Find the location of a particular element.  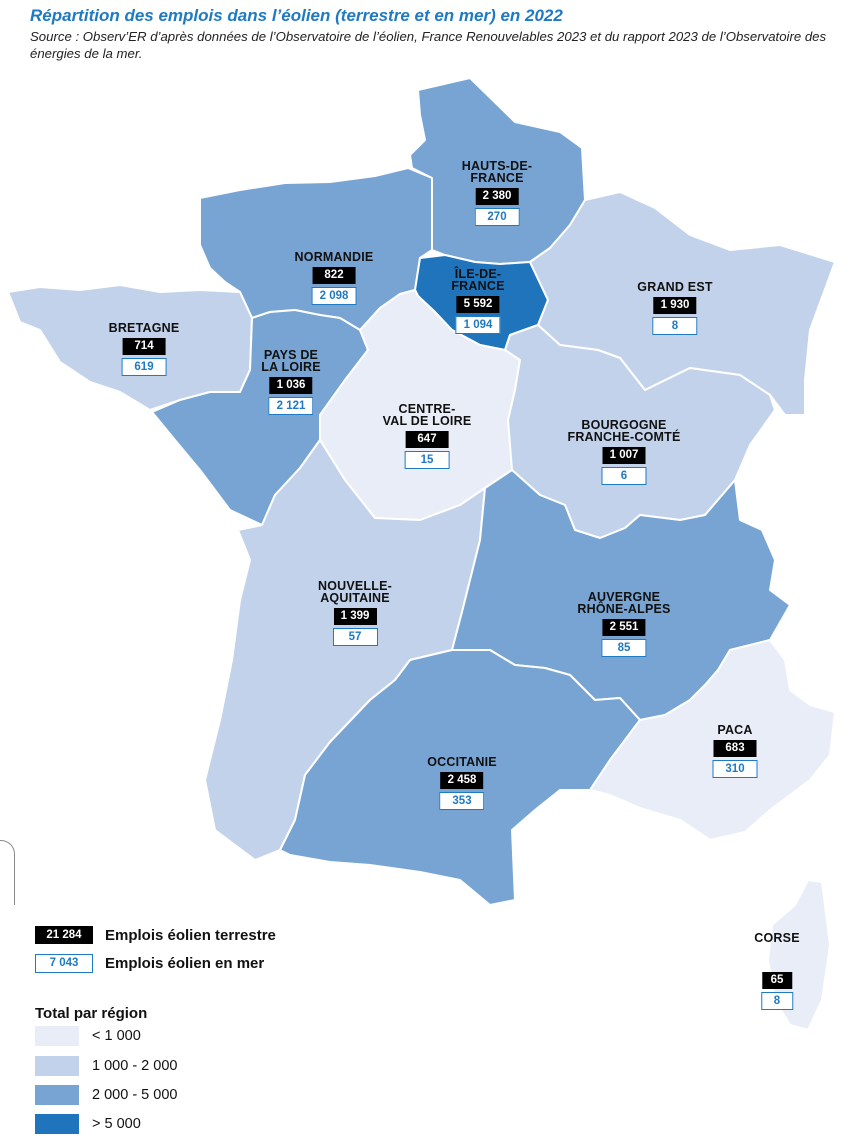

region-bretagne: BRETAGNE 714 619 is located at coordinates (144, 349).